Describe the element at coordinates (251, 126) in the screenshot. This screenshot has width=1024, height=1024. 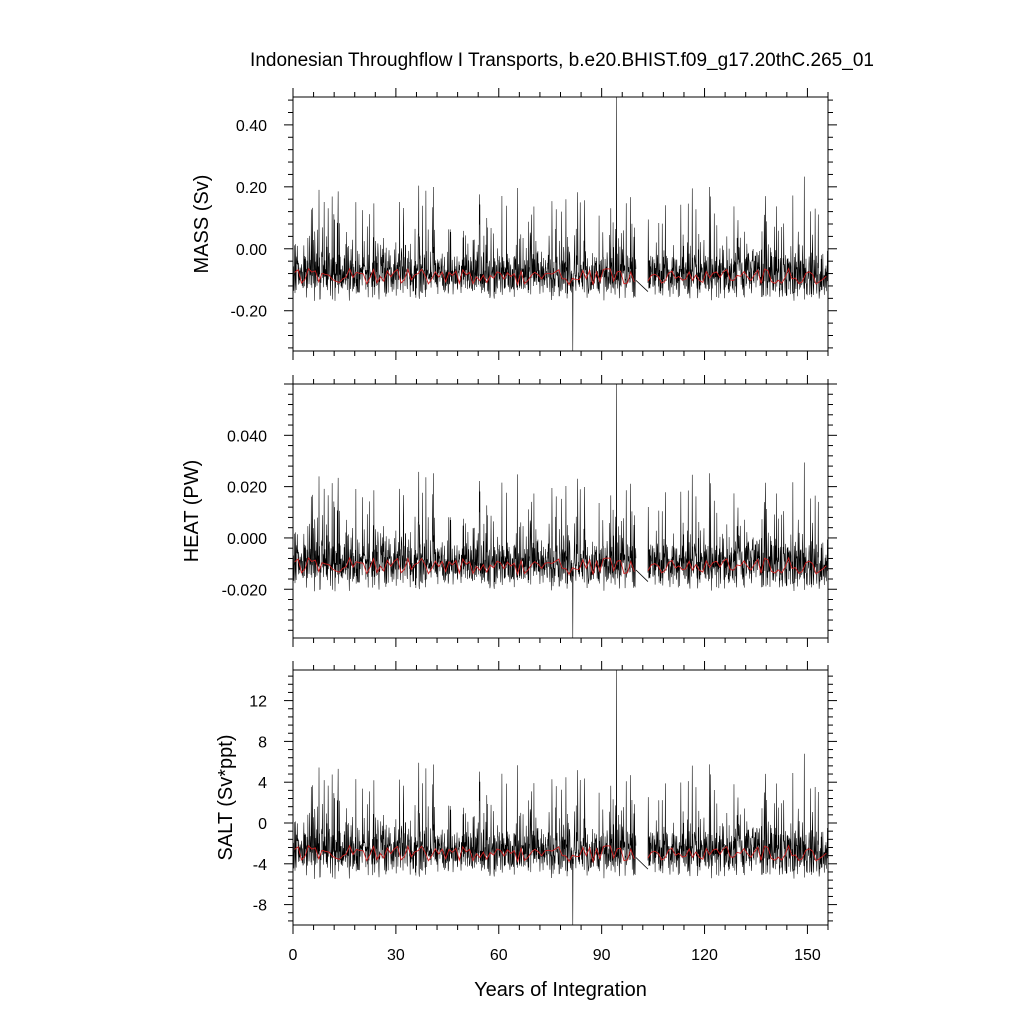
I see `y-tick-label: 0.40` at that location.